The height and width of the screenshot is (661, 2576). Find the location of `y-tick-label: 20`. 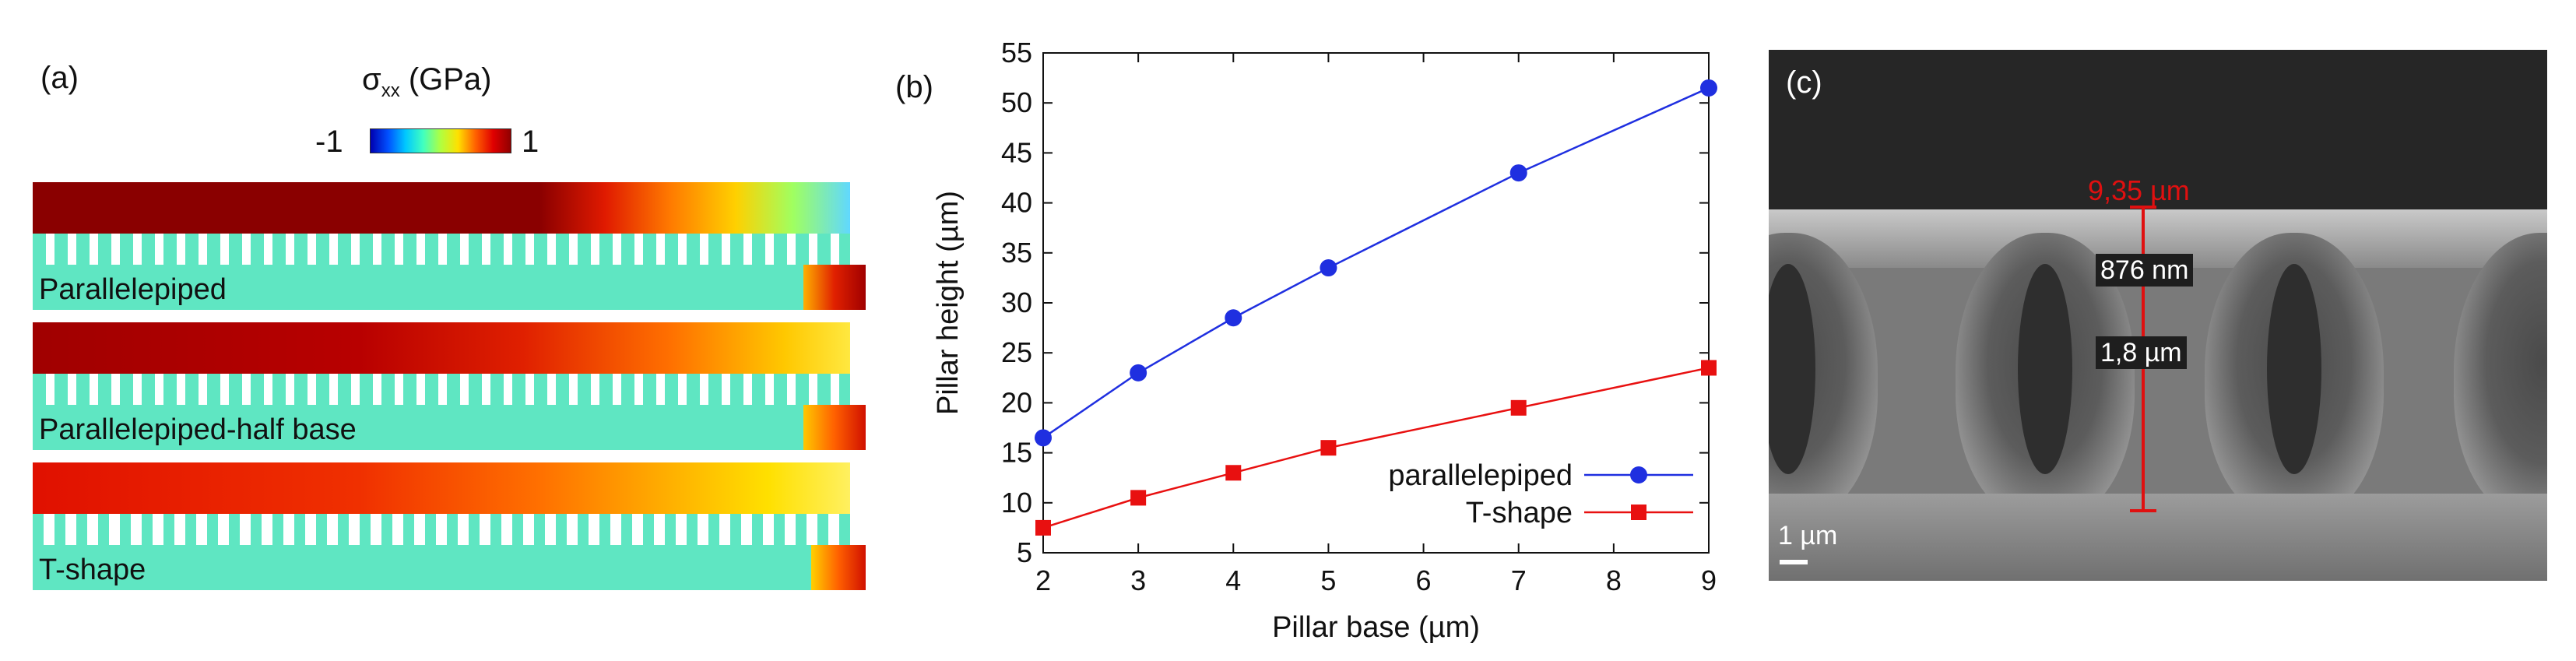

y-tick-label: 20 is located at coordinates (1016, 402).